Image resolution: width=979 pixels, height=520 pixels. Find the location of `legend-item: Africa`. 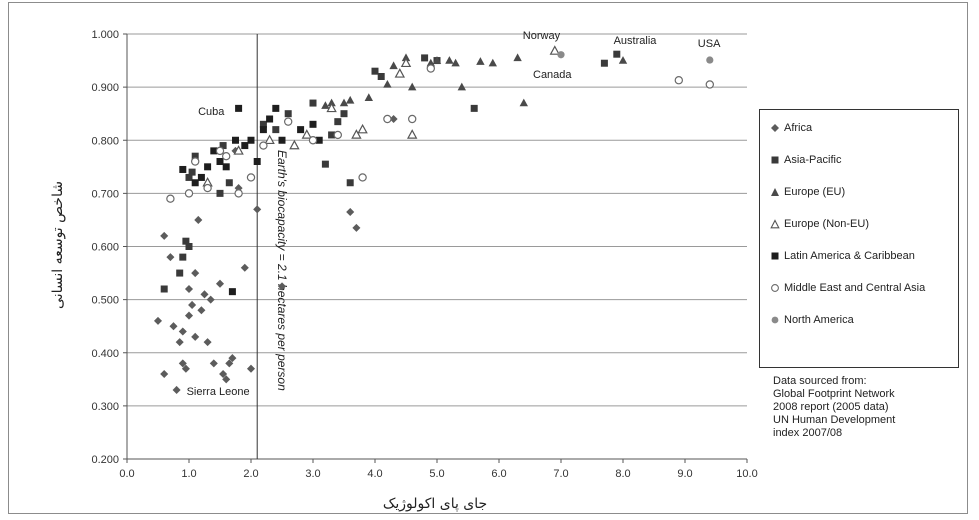

legend-item: Africa is located at coordinates (791, 128).